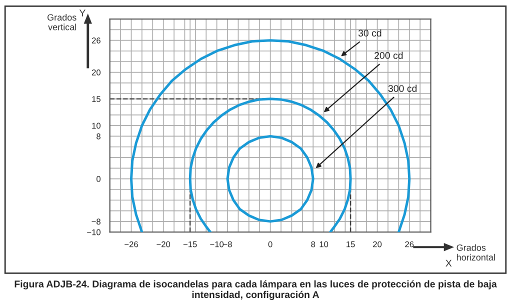 The width and height of the screenshot is (511, 307). What do you see at coordinates (96, 73) in the screenshot?
I see `y-tick-label: 20` at bounding box center [96, 73].